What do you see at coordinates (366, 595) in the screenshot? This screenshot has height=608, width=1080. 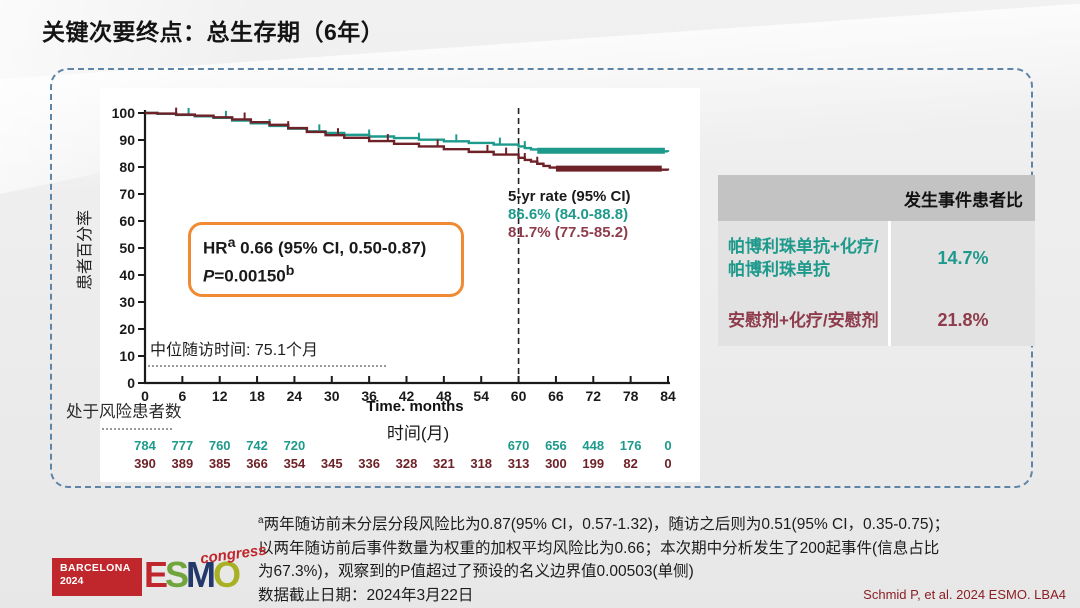 I see `footnote-line-4: 数据截止日期：2024年3月22日` at bounding box center [366, 595].